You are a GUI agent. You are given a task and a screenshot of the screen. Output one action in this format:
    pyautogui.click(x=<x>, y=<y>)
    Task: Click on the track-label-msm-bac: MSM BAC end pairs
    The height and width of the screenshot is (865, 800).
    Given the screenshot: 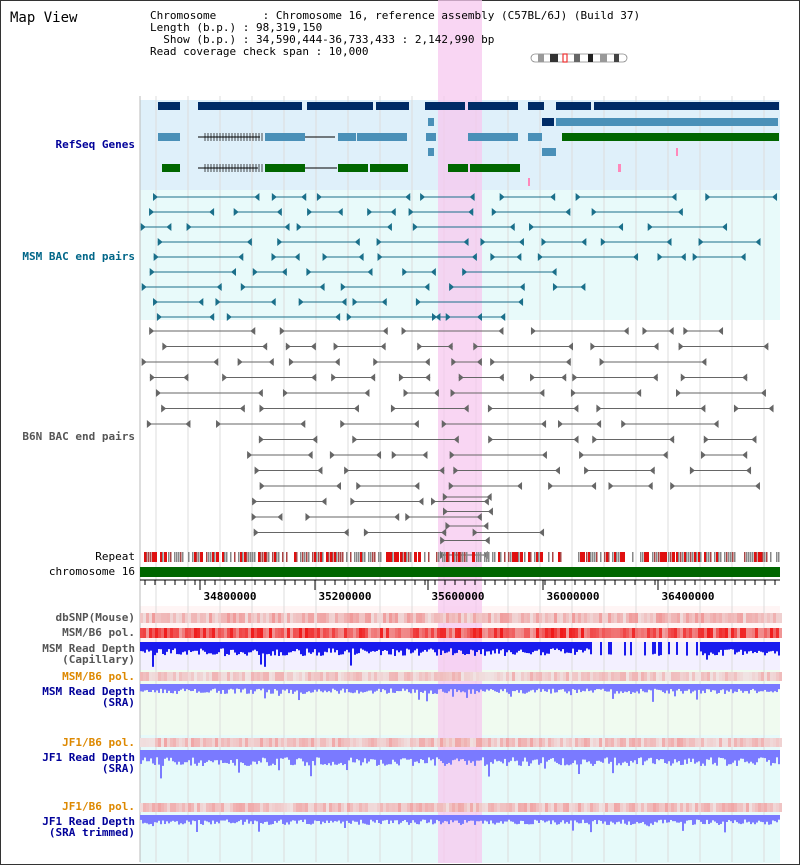 What is the action you would take?
    pyautogui.click(x=78, y=256)
    